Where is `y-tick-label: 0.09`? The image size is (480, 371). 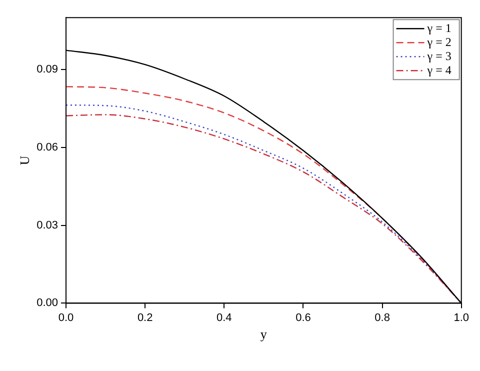 y-tick-label: 0.09 is located at coordinates (47, 70).